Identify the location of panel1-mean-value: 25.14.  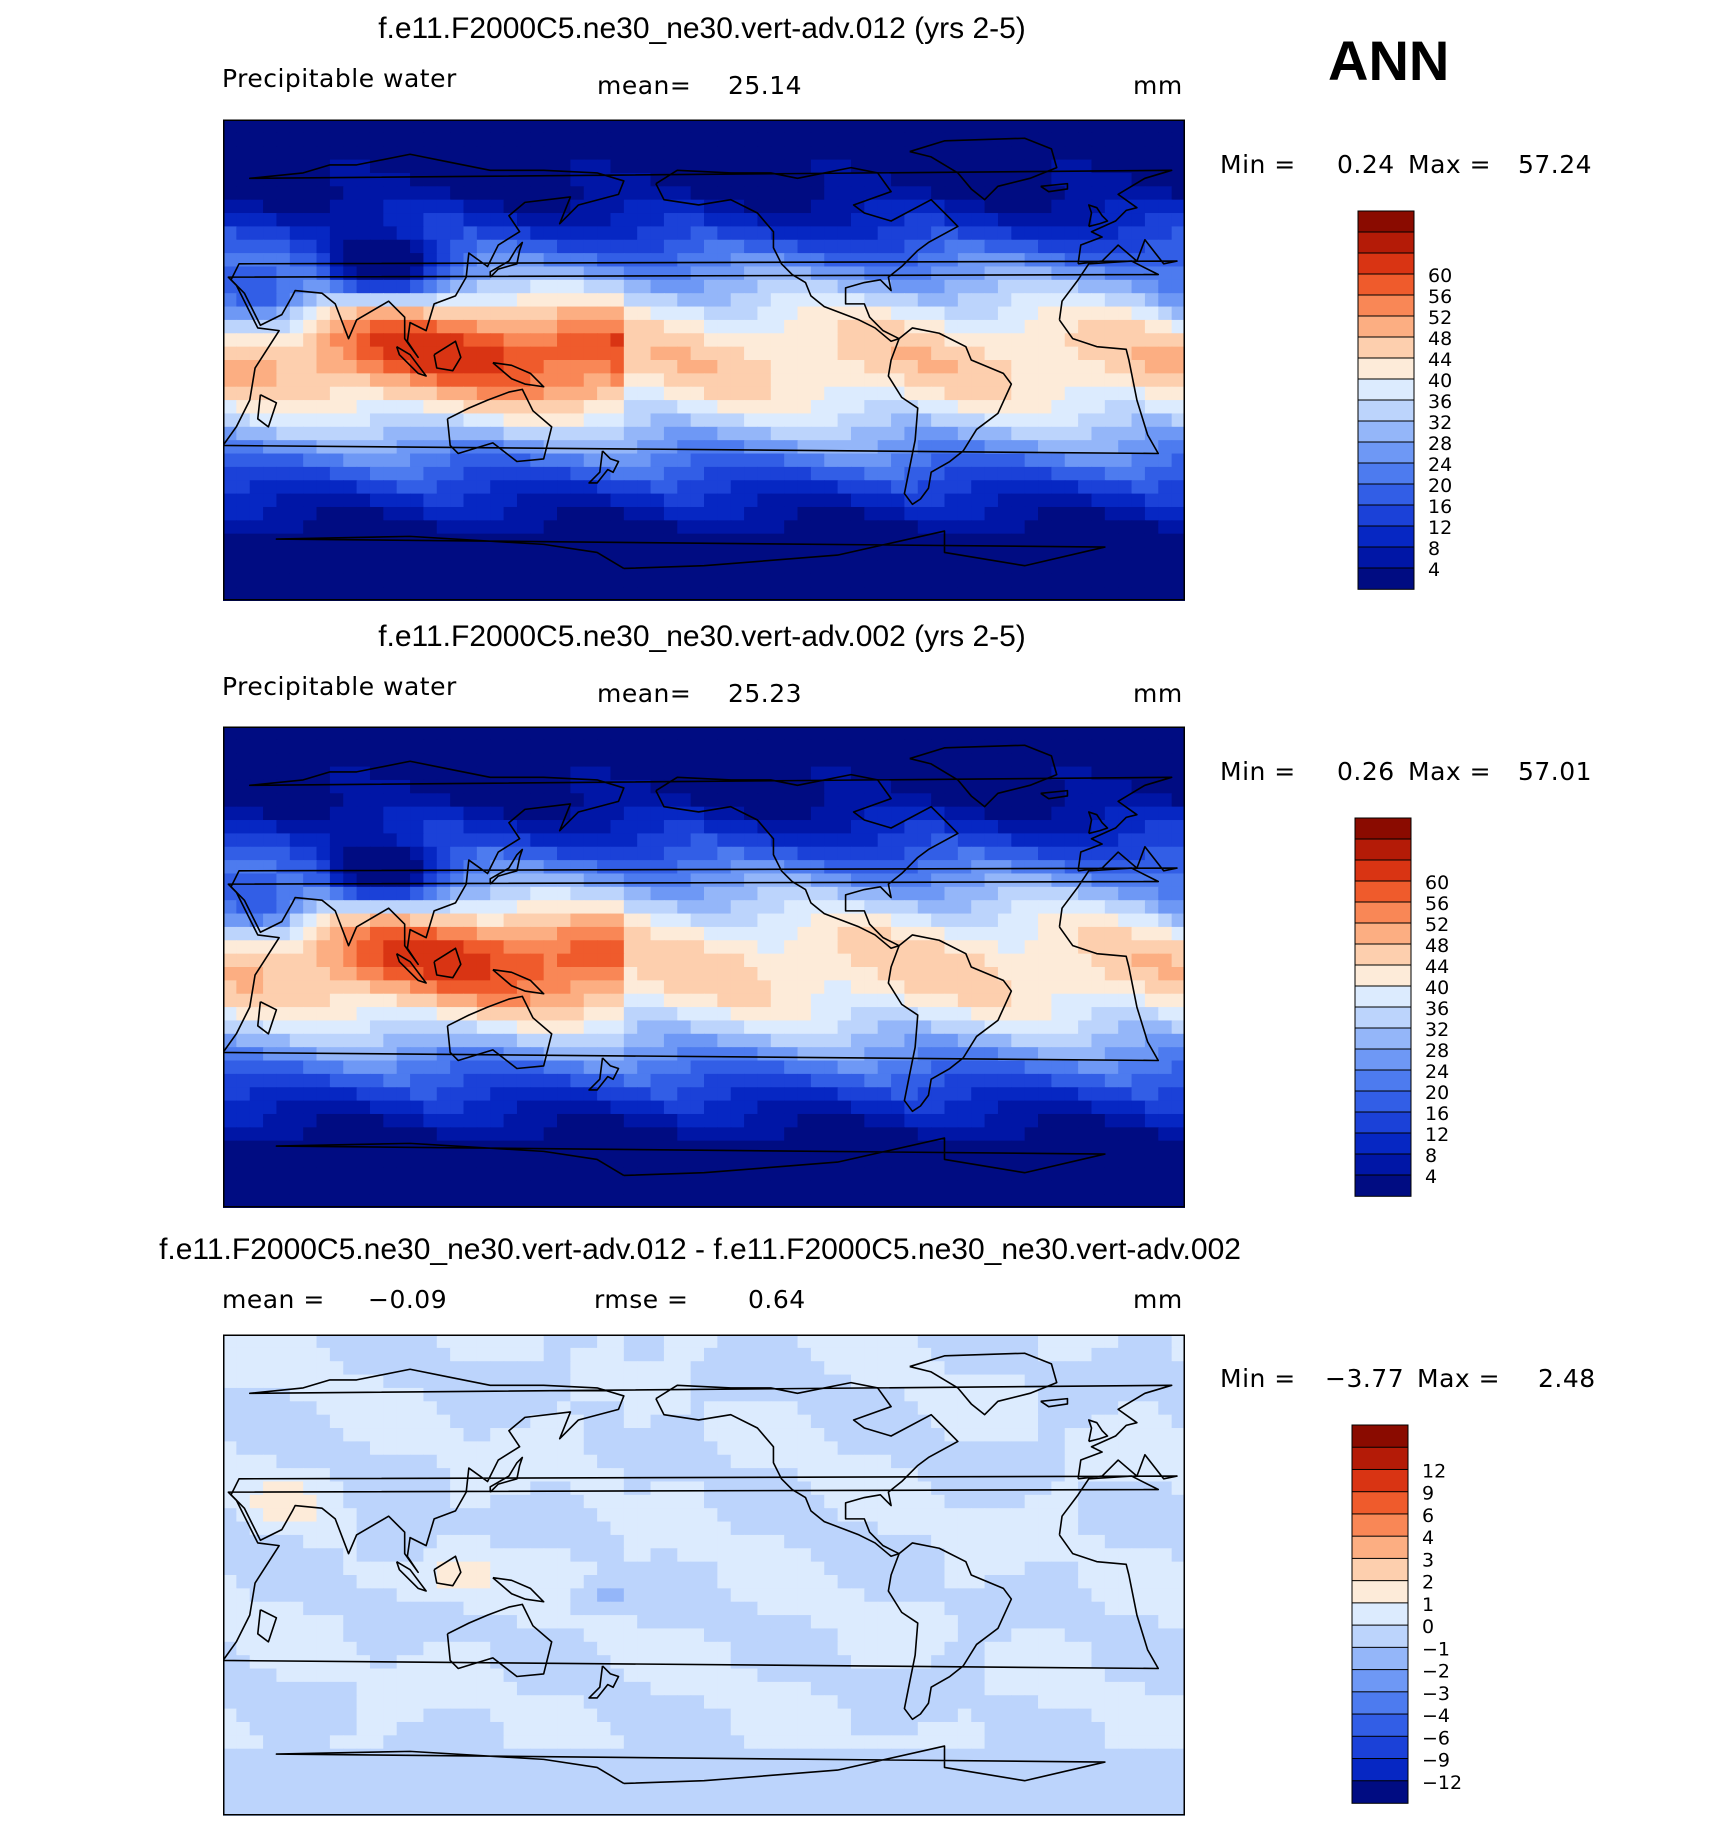
(765, 85).